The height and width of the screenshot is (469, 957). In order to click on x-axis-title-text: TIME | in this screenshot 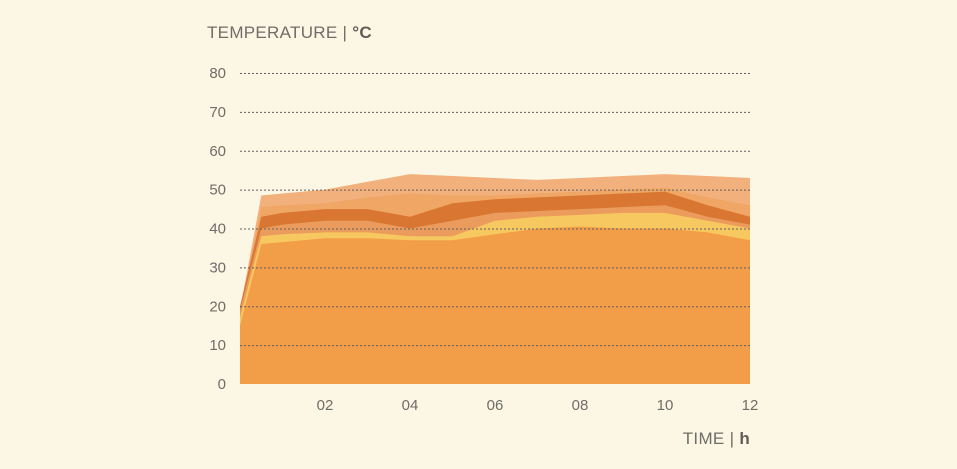, I will do `click(711, 438)`.